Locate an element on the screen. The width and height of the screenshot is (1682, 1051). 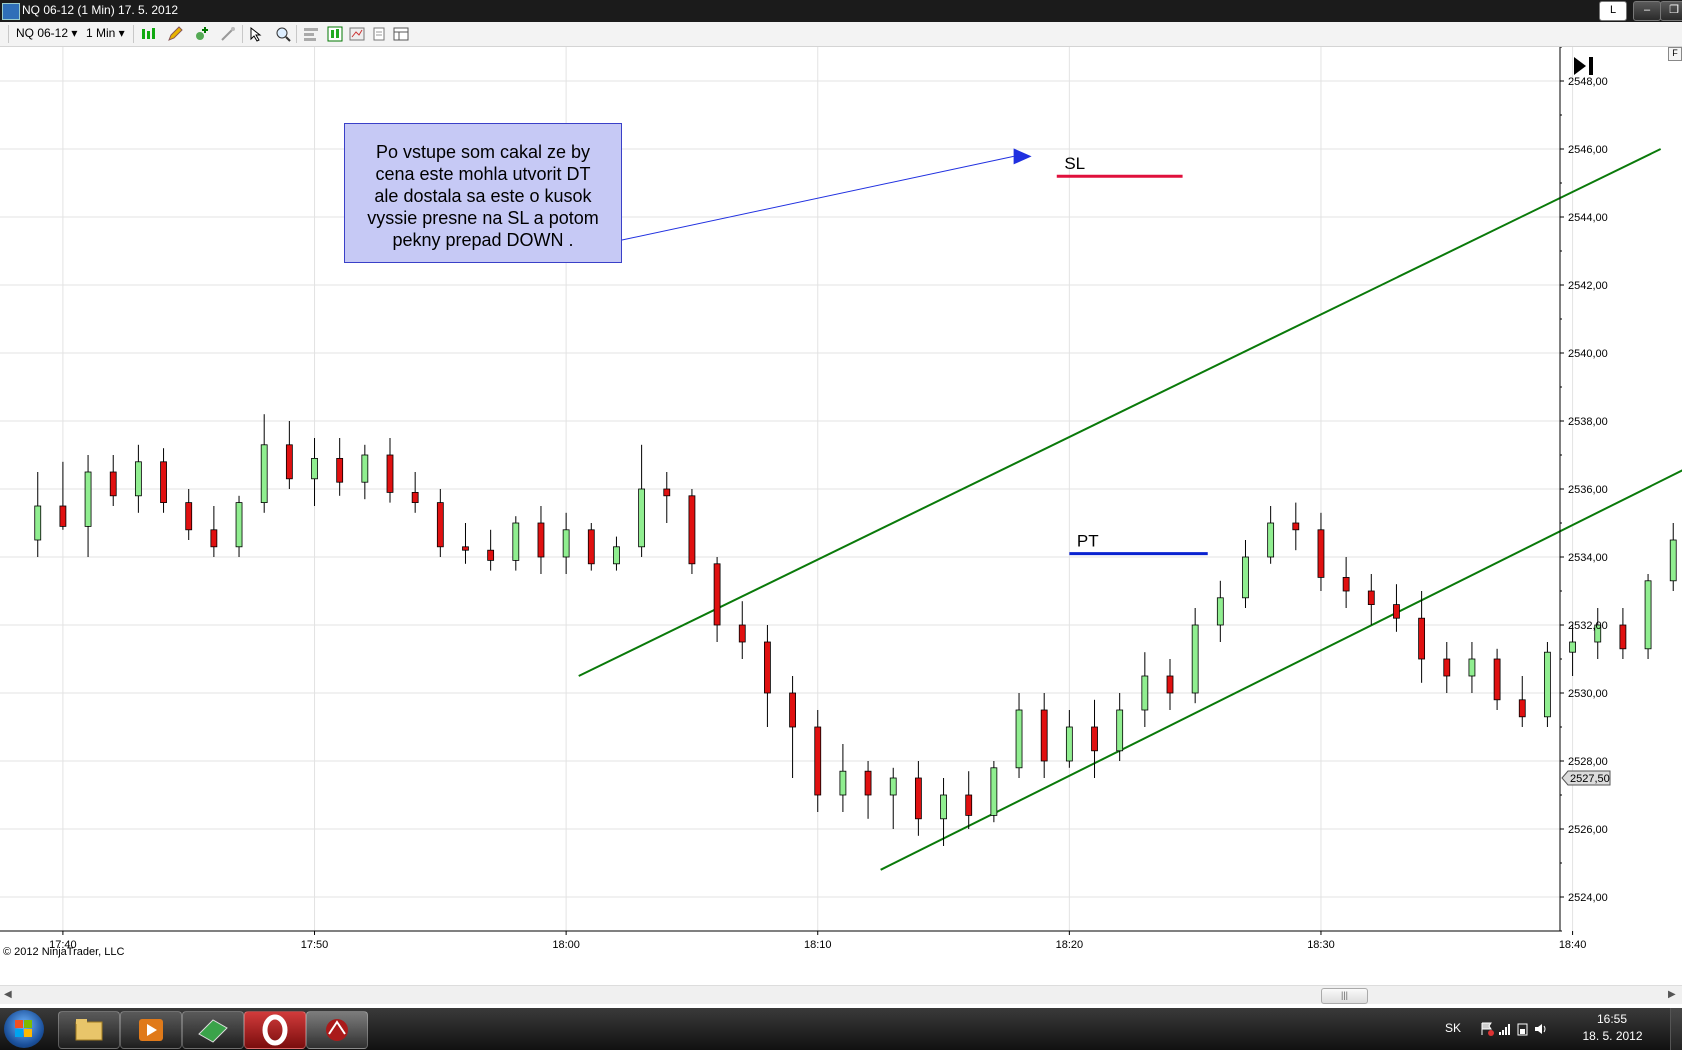
cursor-icon is located at coordinates (256, 34).